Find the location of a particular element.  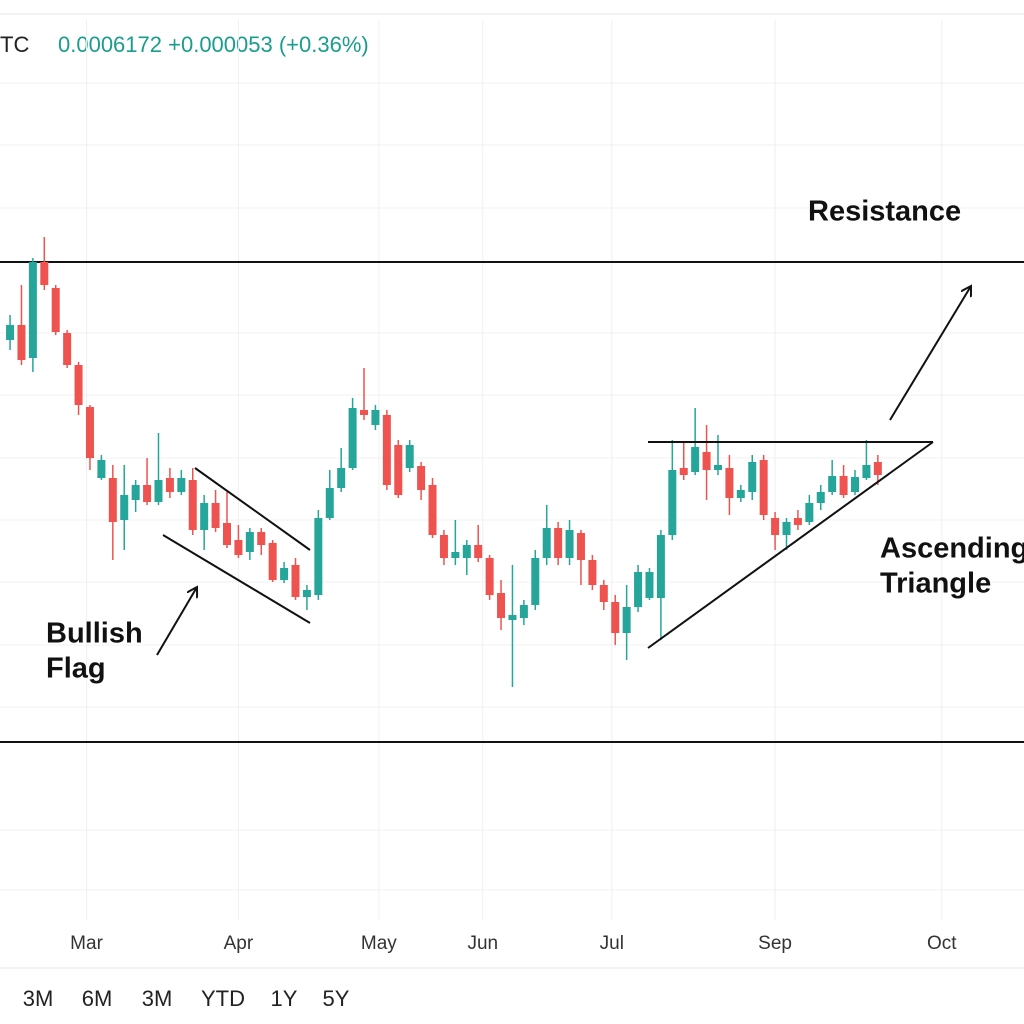

triangle-bottom is located at coordinates (790, 545).